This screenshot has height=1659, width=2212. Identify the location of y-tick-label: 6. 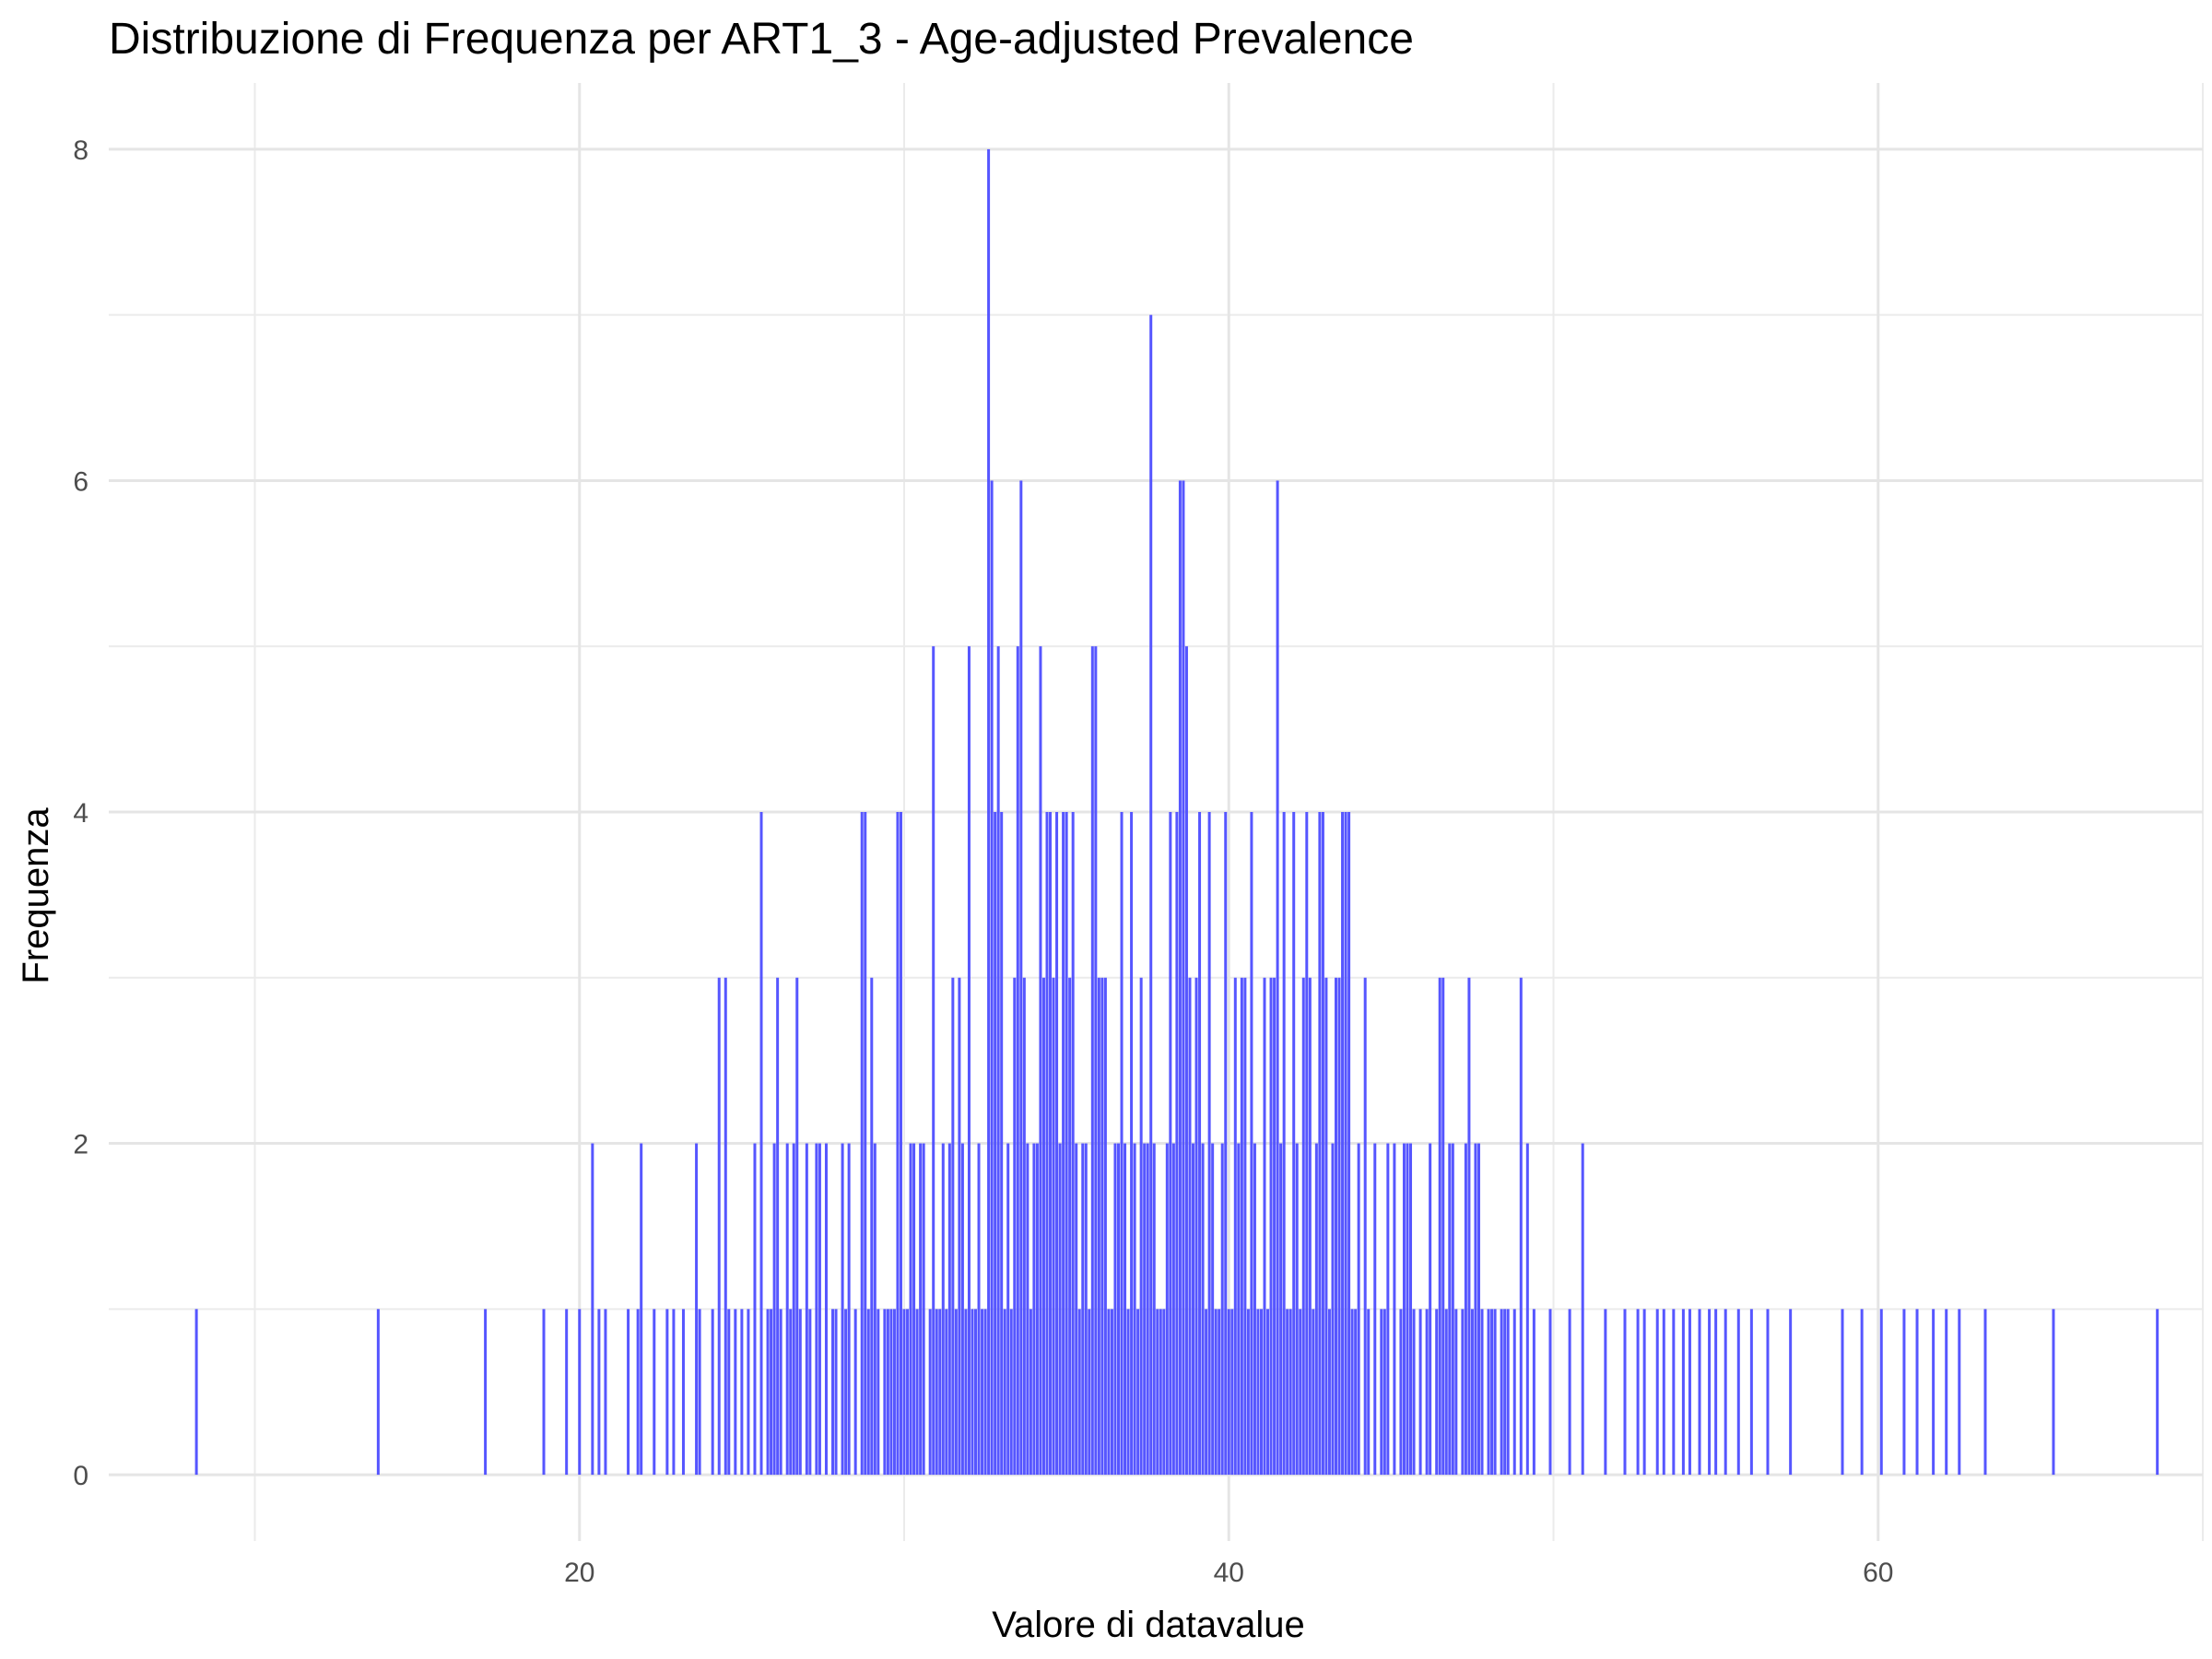
(80, 481).